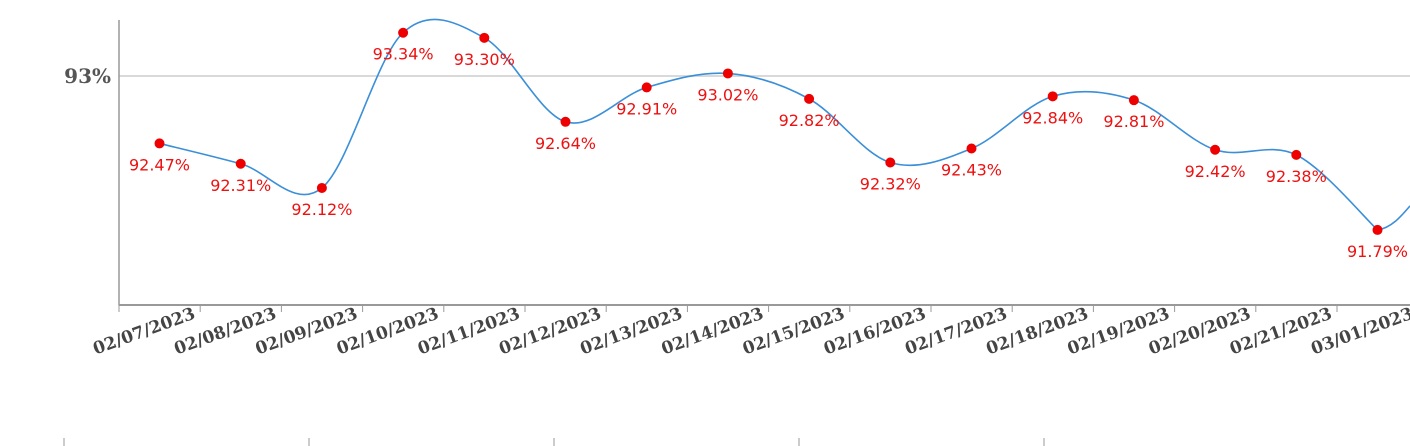 This screenshot has width=1410, height=446. I want to click on bottom-ticks, so click(554, 442).